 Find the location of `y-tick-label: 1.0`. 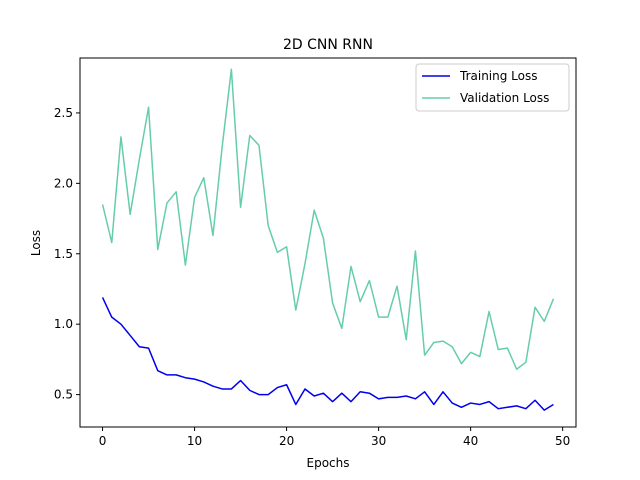

y-tick-label: 1.0 is located at coordinates (63, 324).